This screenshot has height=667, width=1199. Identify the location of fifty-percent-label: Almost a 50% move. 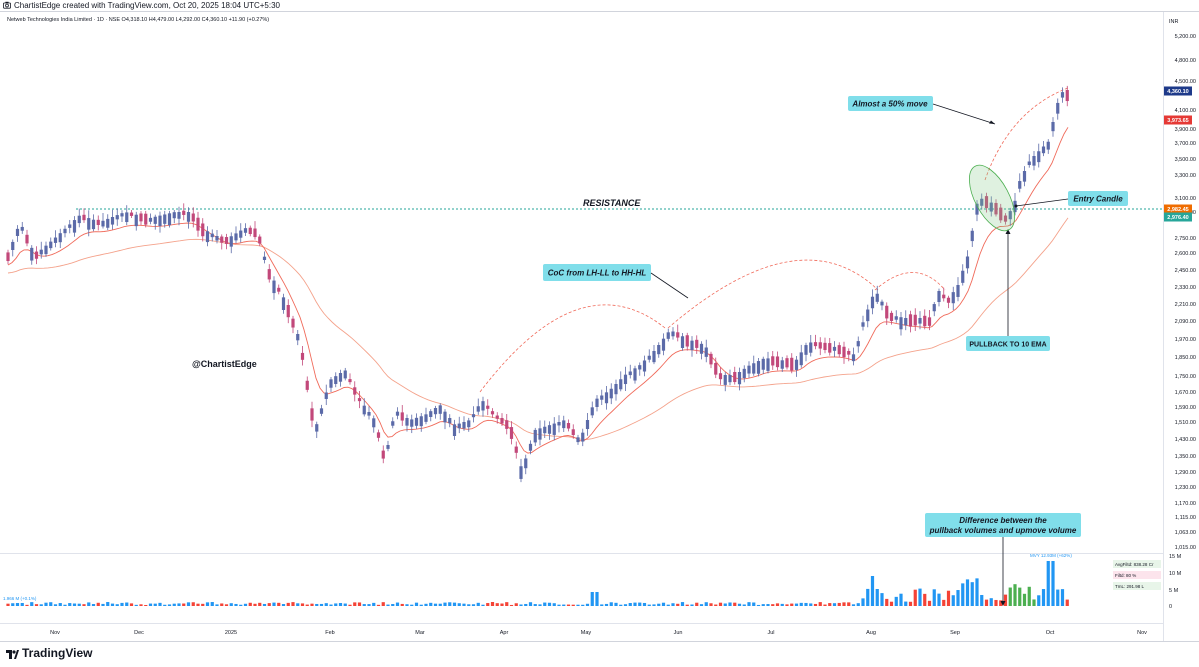
(889, 104).